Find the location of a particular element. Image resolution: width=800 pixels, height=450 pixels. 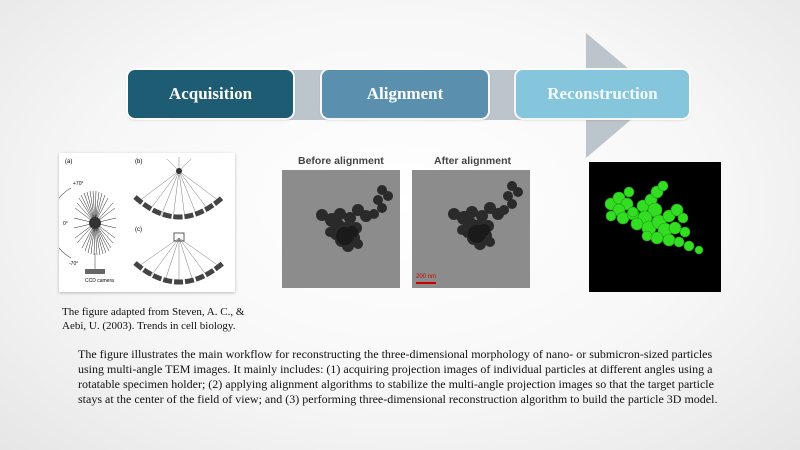

tomography-schematic-figure: (a) (b) (c) +70° 0° -70° CCD camera is located at coordinates (142, 222).